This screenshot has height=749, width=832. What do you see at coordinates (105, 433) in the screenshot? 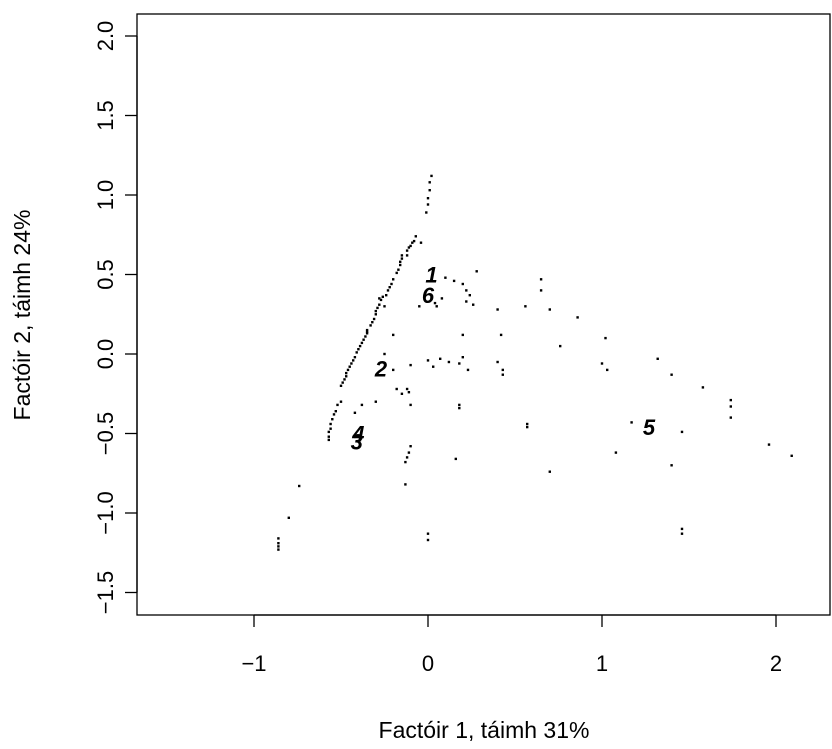
I see `y-tick-label: −0.5` at bounding box center [105, 433].